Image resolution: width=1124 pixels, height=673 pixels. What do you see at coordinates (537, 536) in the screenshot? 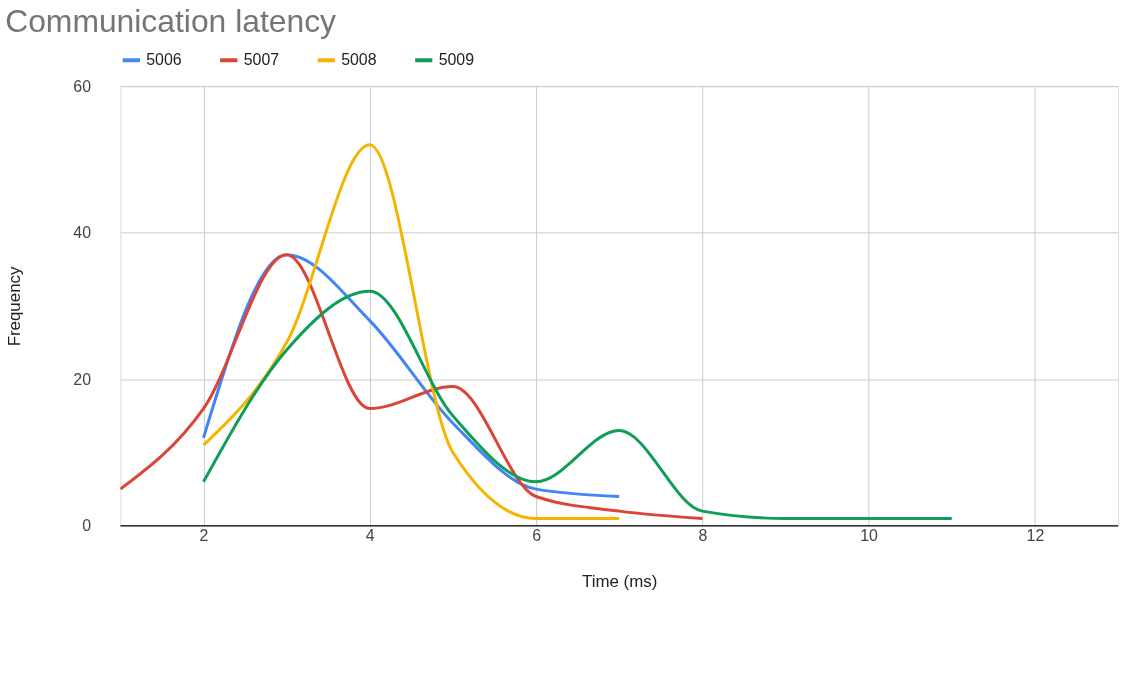
I see `x-tick-label: 6` at bounding box center [537, 536].